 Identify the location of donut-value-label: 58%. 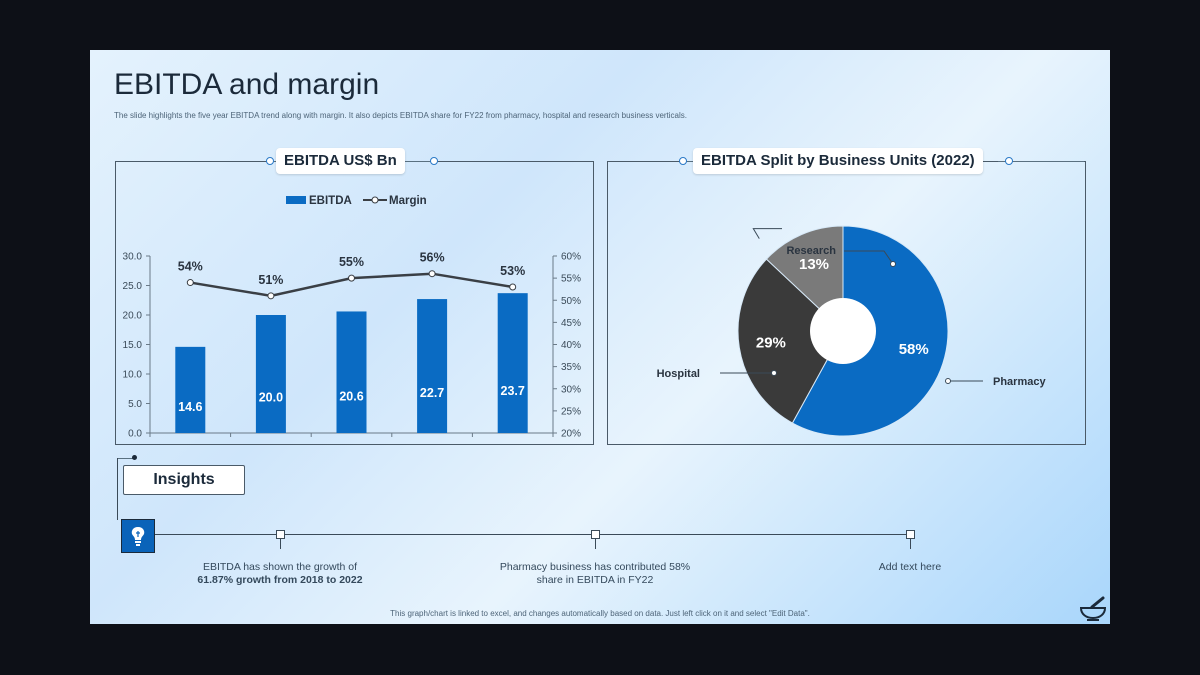
(914, 349).